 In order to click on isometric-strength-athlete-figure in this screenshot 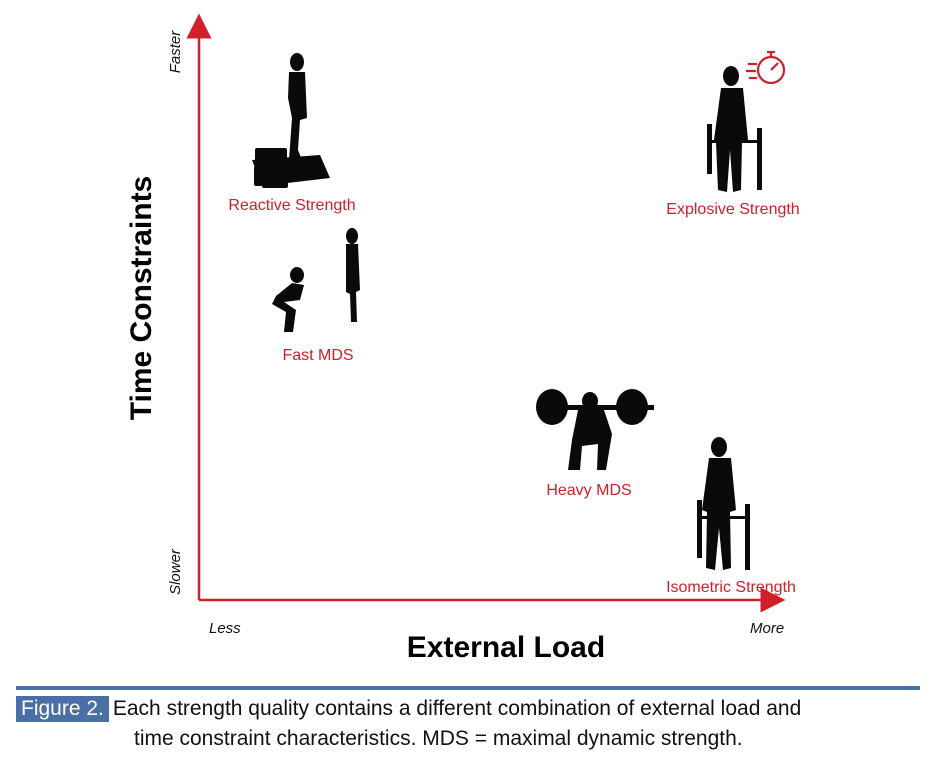, I will do `click(723, 503)`.